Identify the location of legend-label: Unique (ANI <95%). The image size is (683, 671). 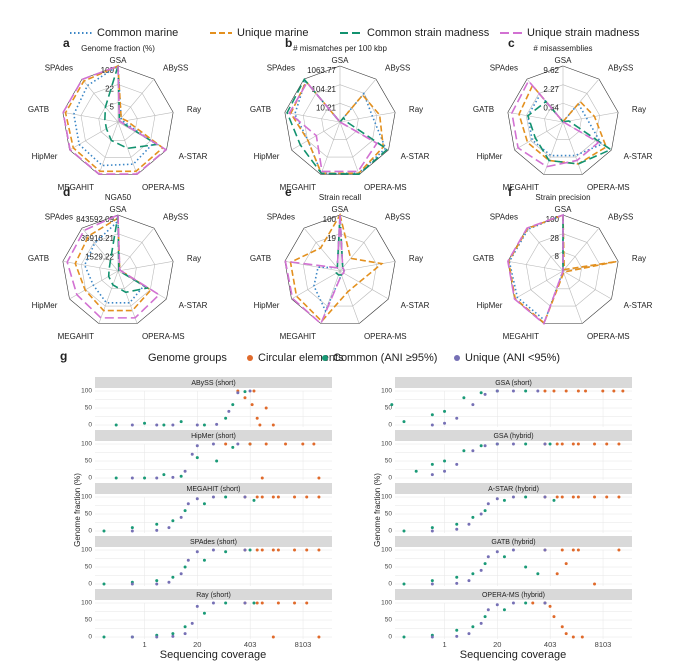
(512, 358).